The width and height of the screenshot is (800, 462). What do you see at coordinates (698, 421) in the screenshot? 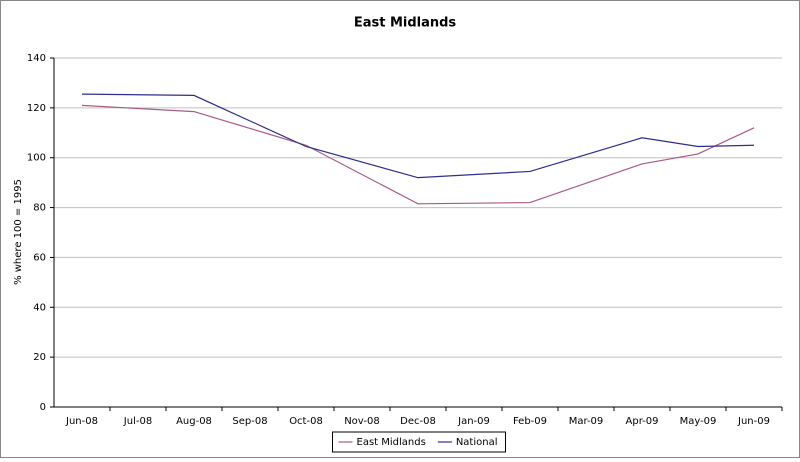
I see `x-tick-label: May-09` at bounding box center [698, 421].